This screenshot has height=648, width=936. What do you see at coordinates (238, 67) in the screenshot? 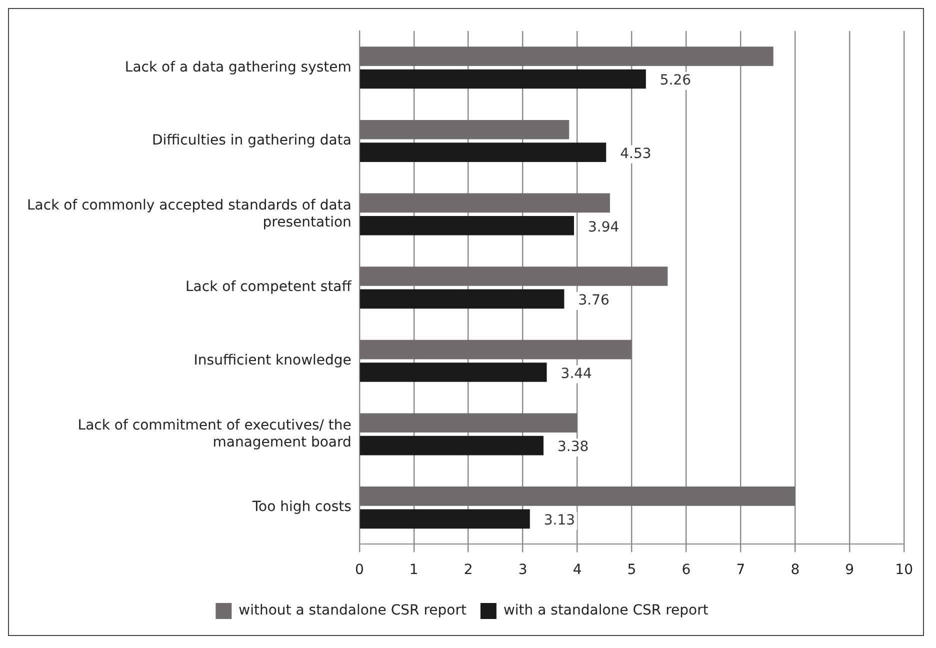
I see `y-tick-label: Lack of a data gathering system` at bounding box center [238, 67].